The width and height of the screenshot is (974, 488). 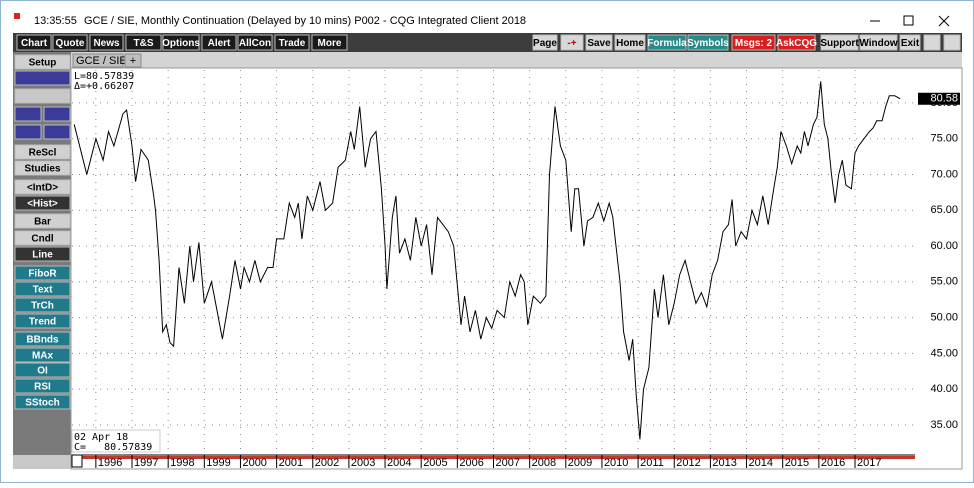 I want to click on sidebar-button-label: SStoch, so click(x=42, y=403).